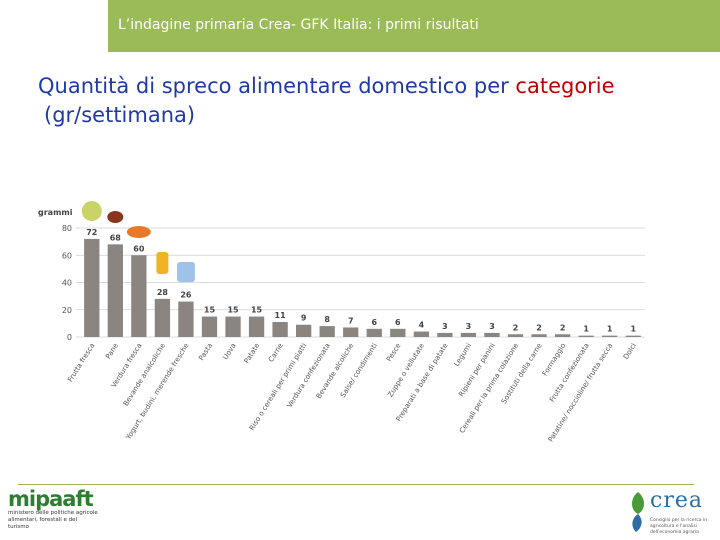 The width and height of the screenshot is (720, 540). What do you see at coordinates (554, 360) in the screenshot?
I see `x-tick-label: Formaggio` at bounding box center [554, 360].